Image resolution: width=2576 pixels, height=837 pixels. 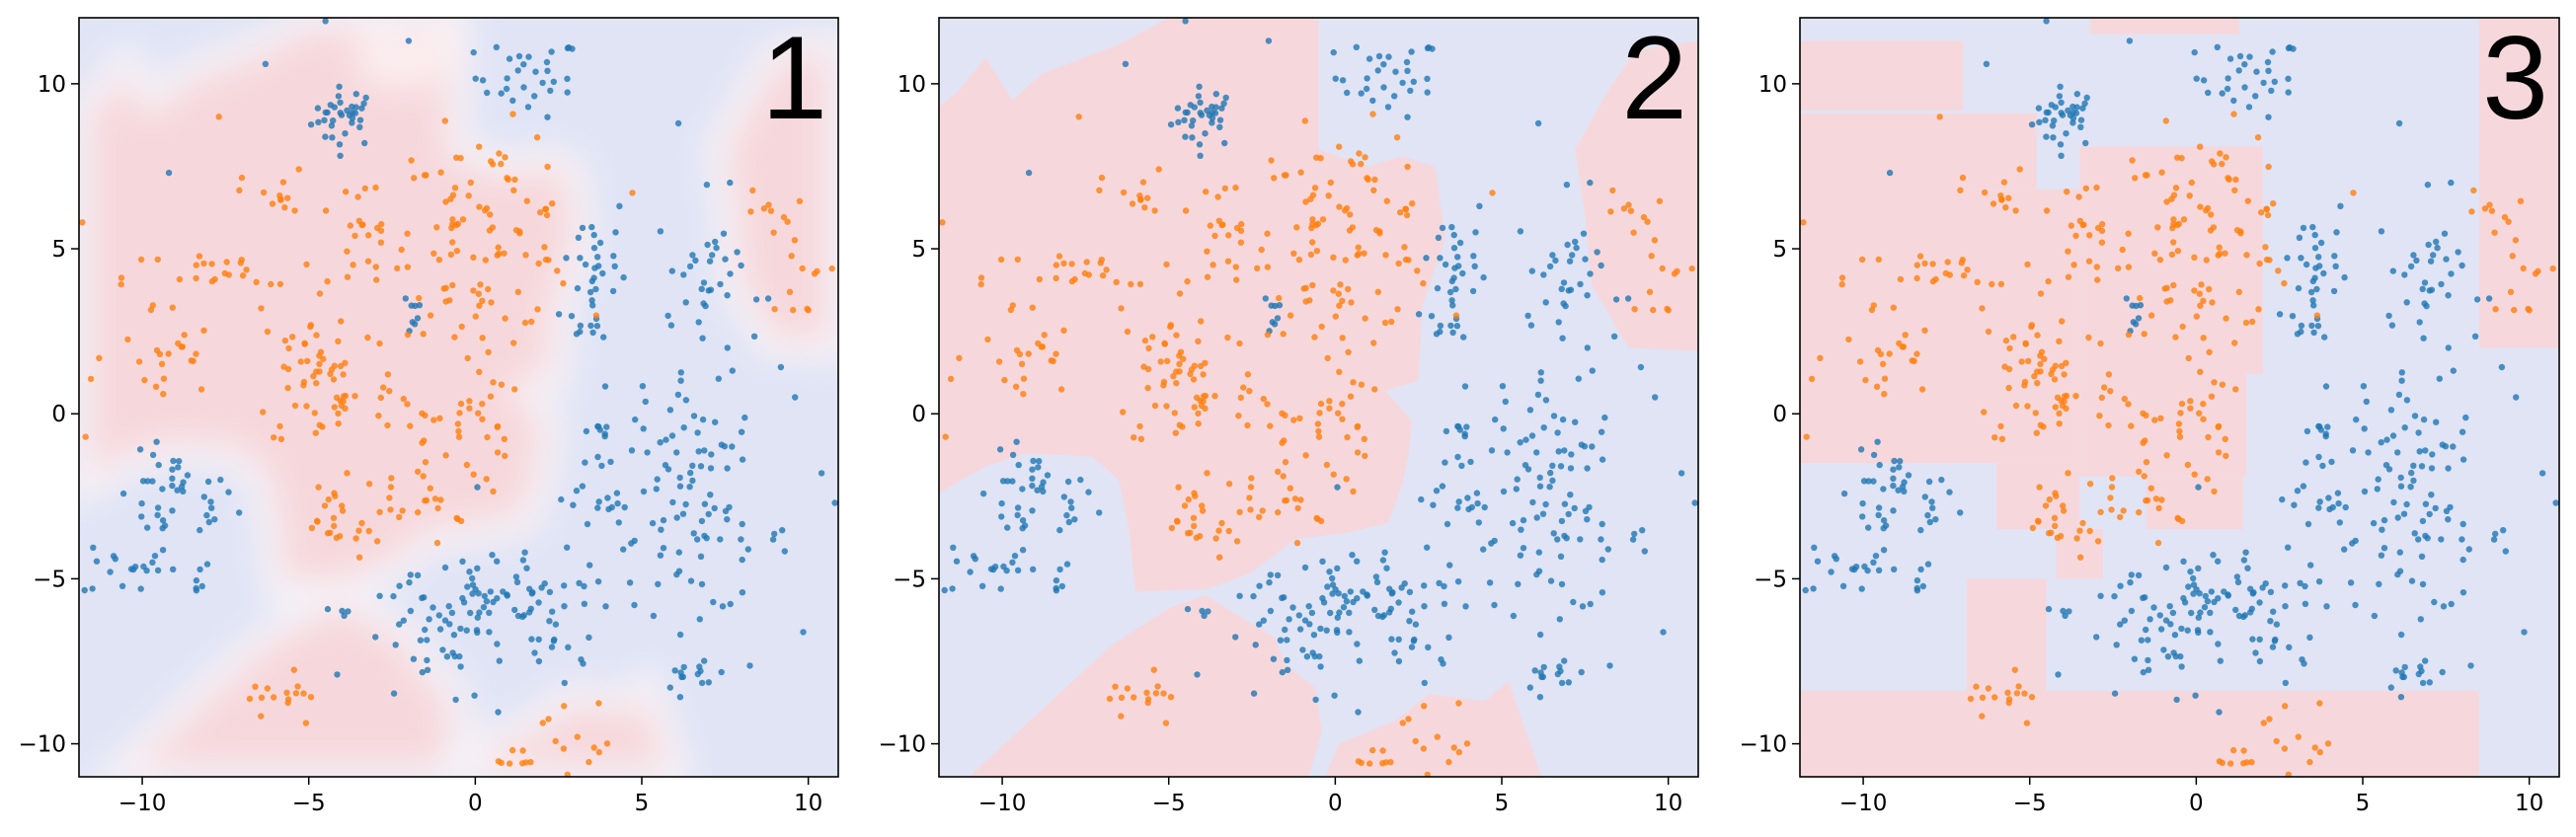 I want to click on region-class-b, so click(x=285, y=686).